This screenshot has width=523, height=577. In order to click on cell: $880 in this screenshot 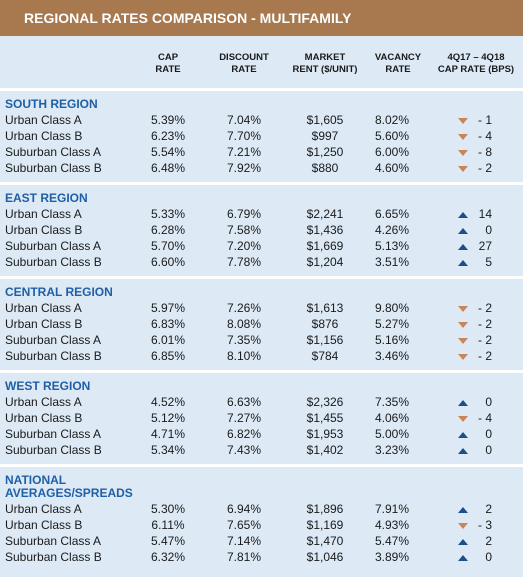, I will do `click(325, 168)`.